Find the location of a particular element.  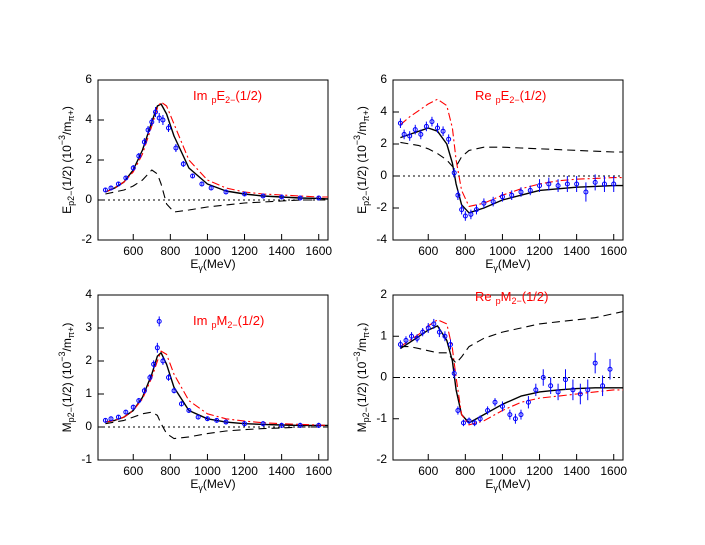

y-tick-label: 6 is located at coordinates (88, 79).